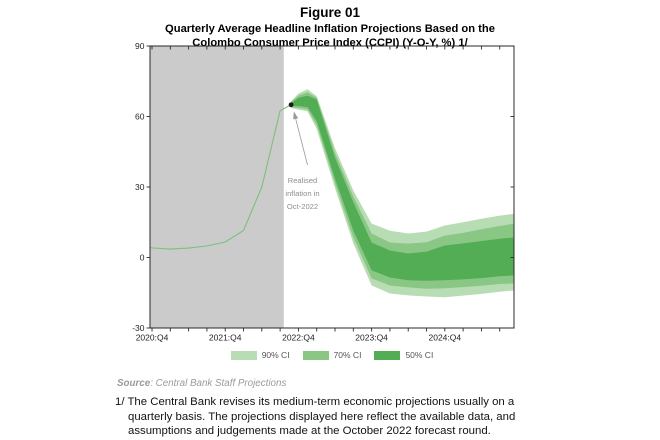 The width and height of the screenshot is (660, 440). What do you see at coordinates (225, 338) in the screenshot?
I see `x-axis-label: 2021:Q4` at bounding box center [225, 338].